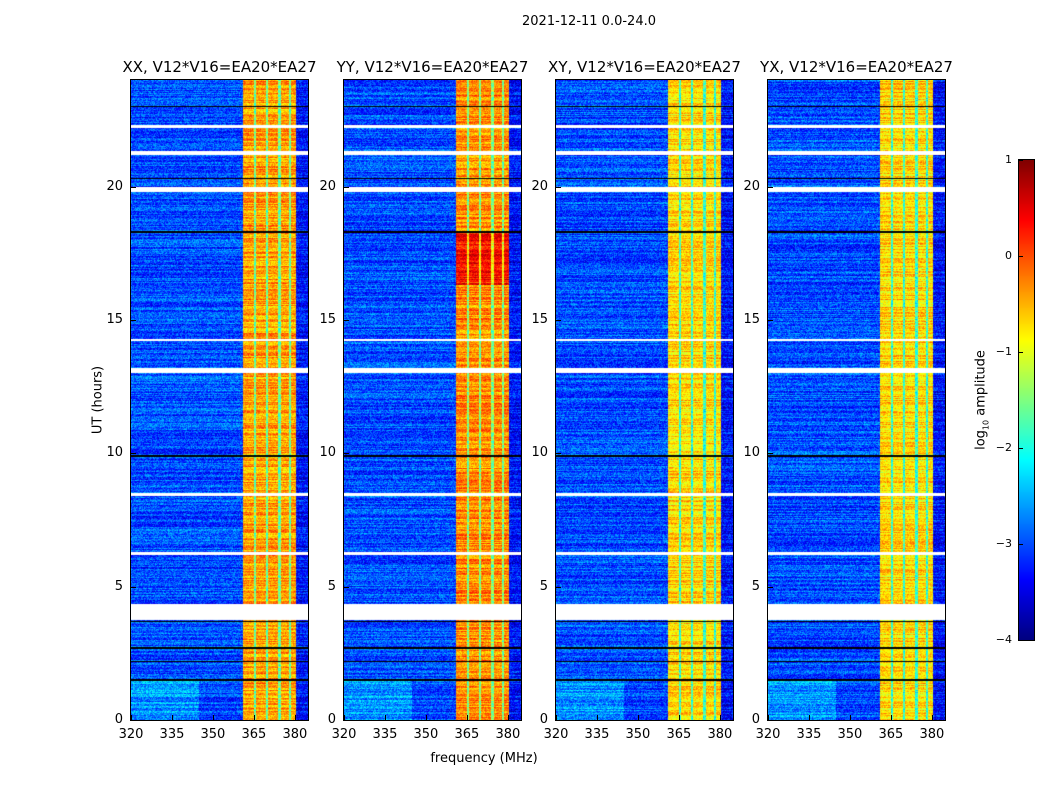  Describe the element at coordinates (856, 67) in the screenshot. I see `panel-title: YX, V12*V16=EA20*EA27` at that location.